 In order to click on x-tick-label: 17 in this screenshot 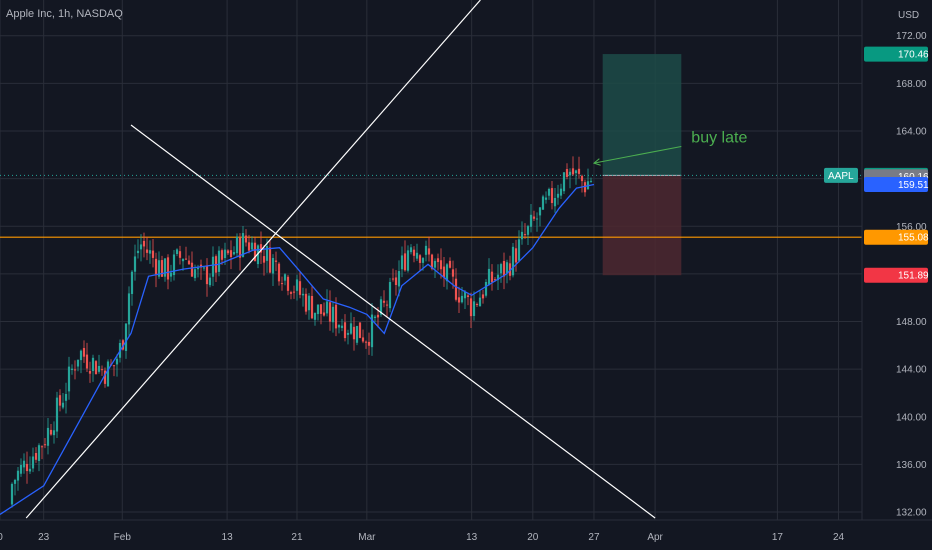, I will do `click(778, 537)`.